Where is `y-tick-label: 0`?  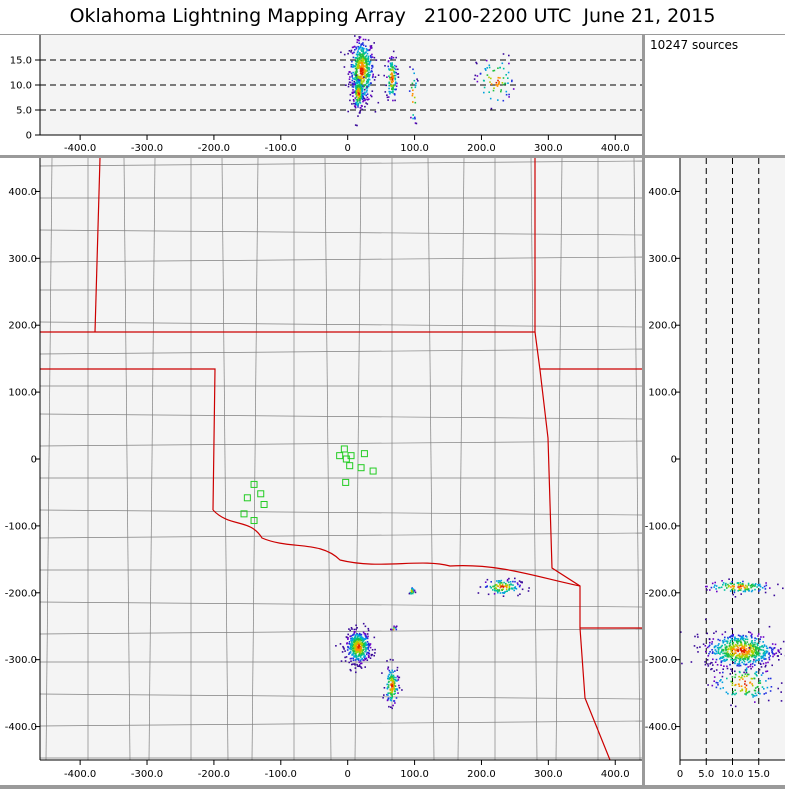
y-tick-label: 0 is located at coordinates (34, 460).